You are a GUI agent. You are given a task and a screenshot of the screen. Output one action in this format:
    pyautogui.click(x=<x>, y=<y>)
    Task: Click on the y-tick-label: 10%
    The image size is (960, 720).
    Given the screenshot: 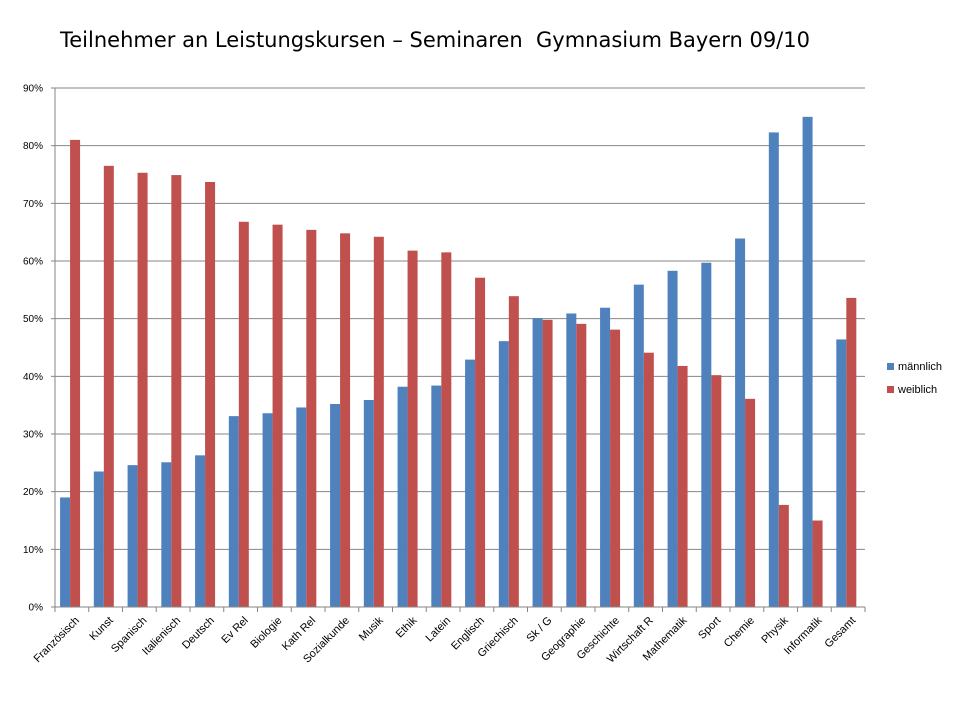 What is the action you would take?
    pyautogui.click(x=33, y=550)
    